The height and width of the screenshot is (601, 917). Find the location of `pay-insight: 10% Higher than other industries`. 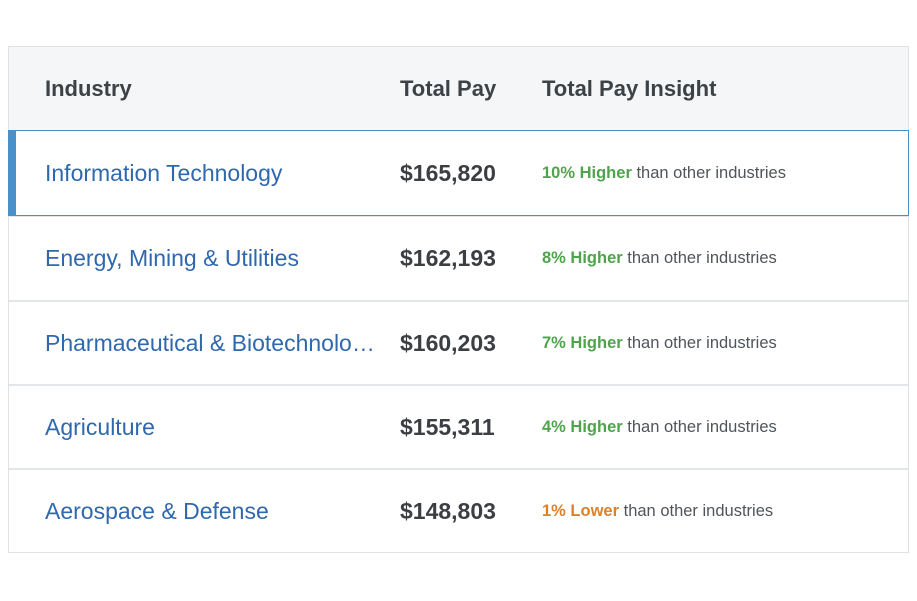

pay-insight: 10% Higher than other industries is located at coordinates (722, 173).